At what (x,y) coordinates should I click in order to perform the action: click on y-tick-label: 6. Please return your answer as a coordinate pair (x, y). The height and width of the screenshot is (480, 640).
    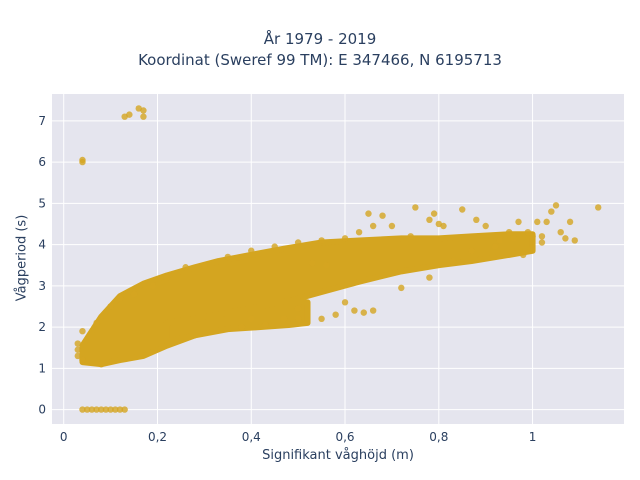
    Looking at the image, I should click on (42, 162).